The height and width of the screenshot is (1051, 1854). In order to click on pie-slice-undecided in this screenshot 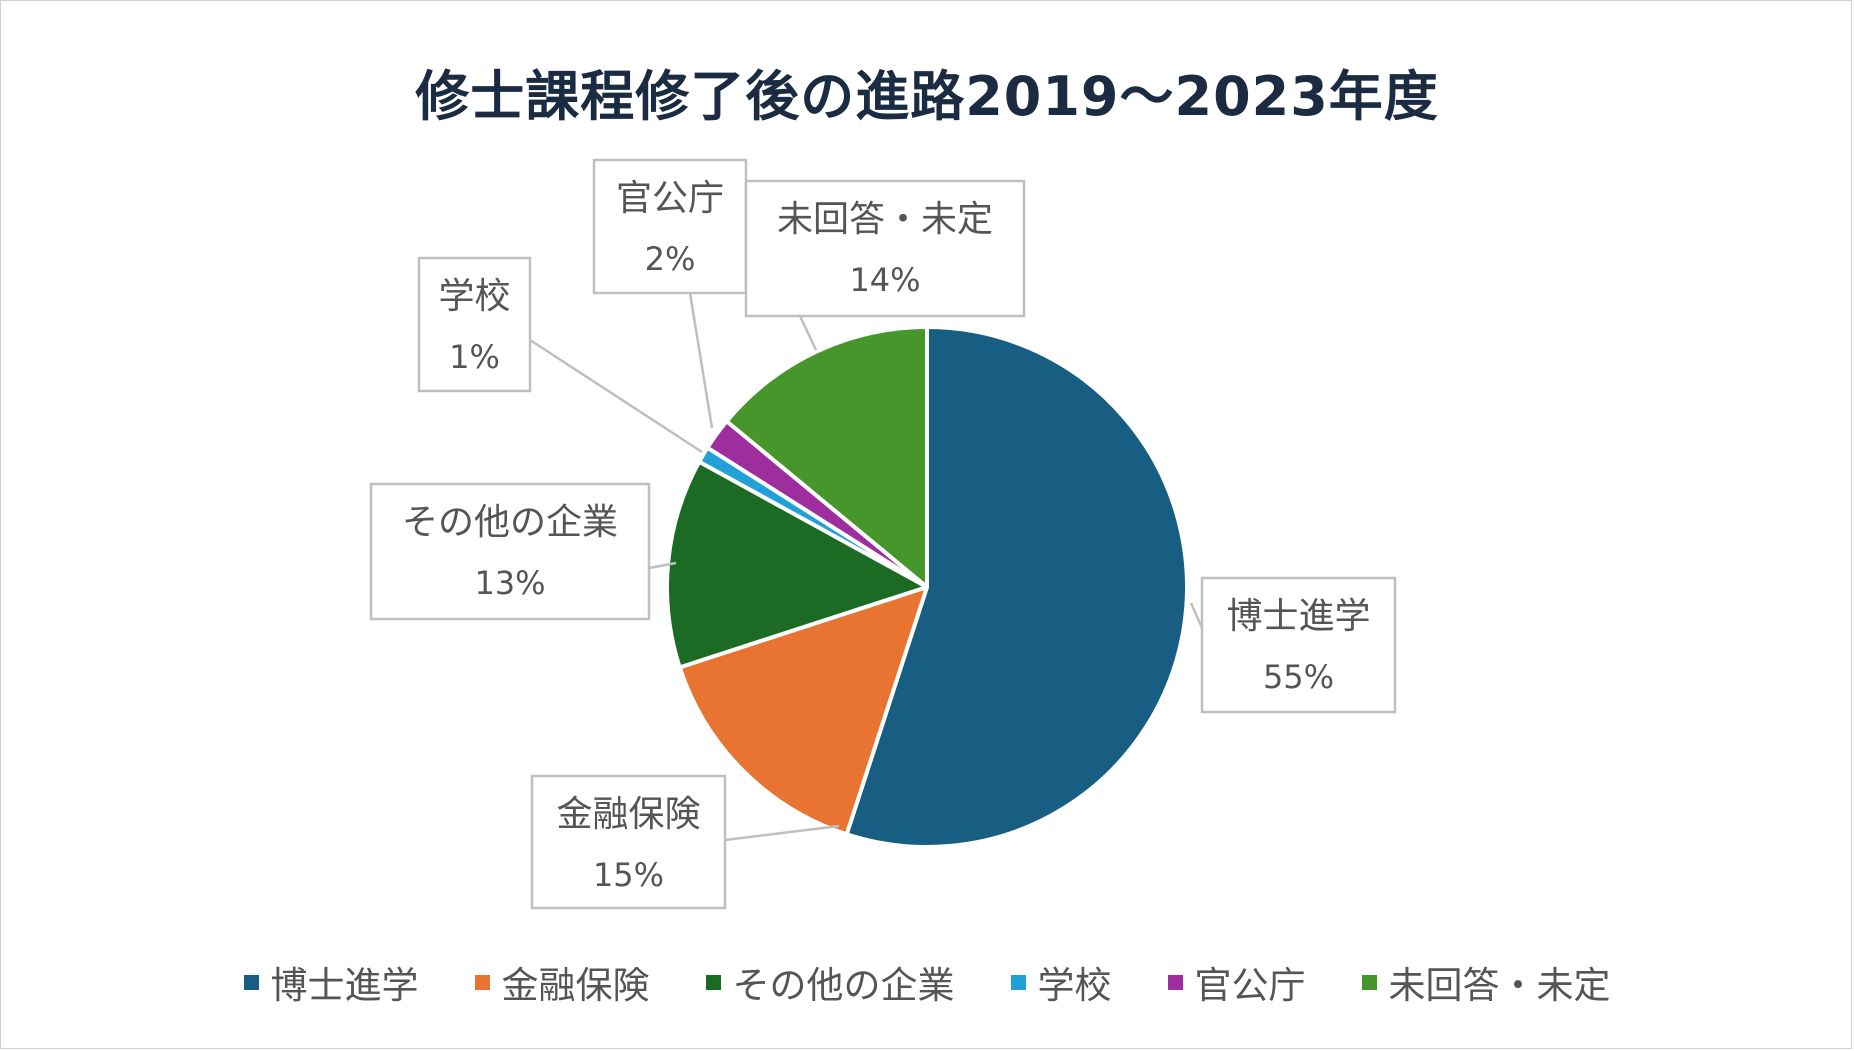, I will do `click(826, 457)`.